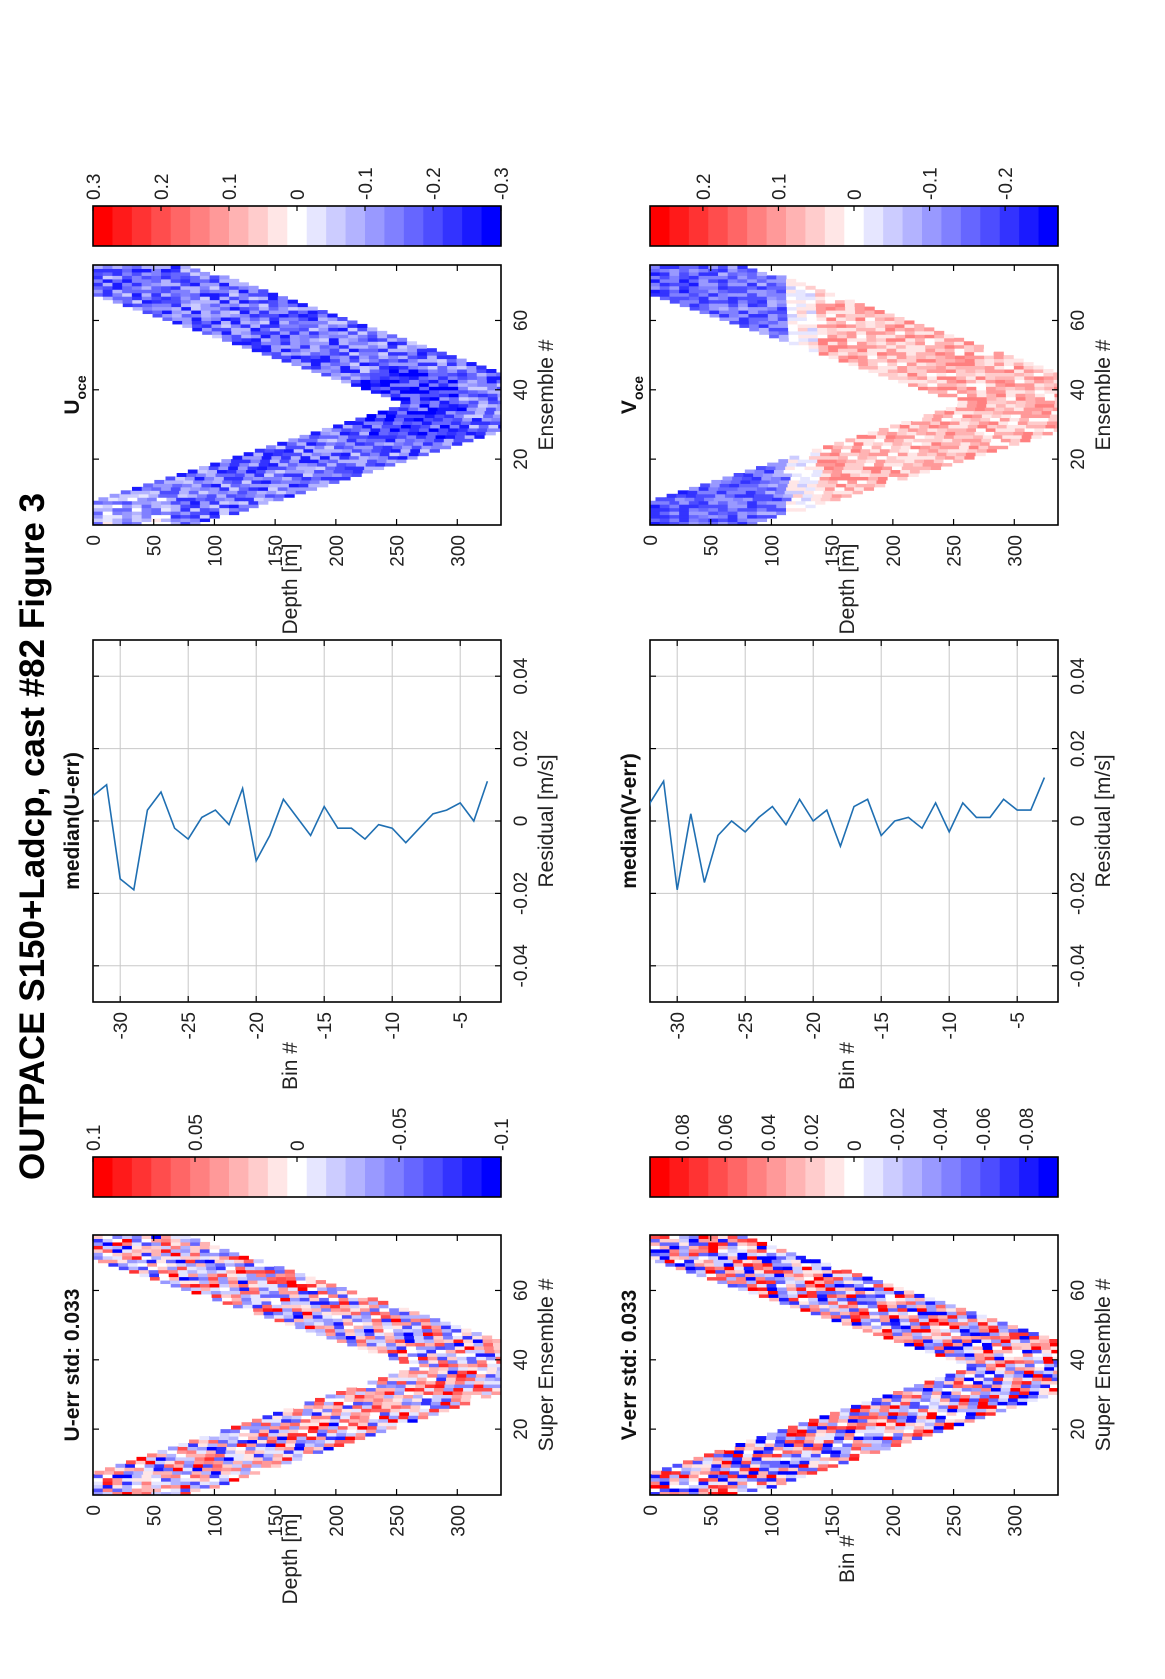 This screenshot has width=1165, height=1679. I want to click on median-v-err-series-line, so click(848, 833).